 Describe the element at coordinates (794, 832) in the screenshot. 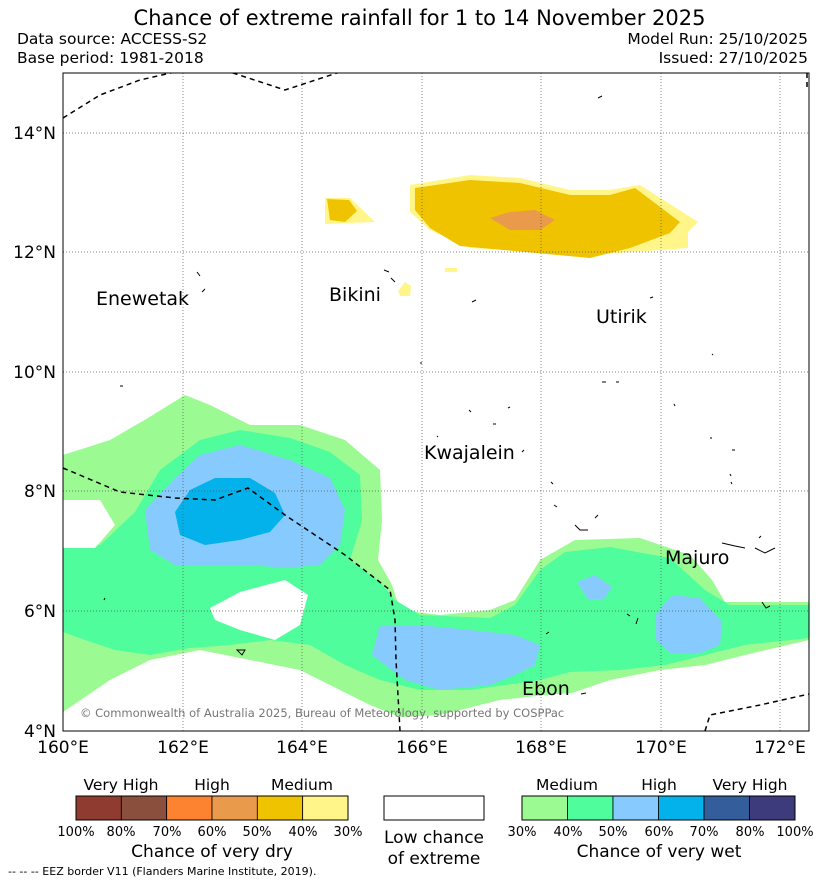

I see `wet-tick-6: 100%` at that location.